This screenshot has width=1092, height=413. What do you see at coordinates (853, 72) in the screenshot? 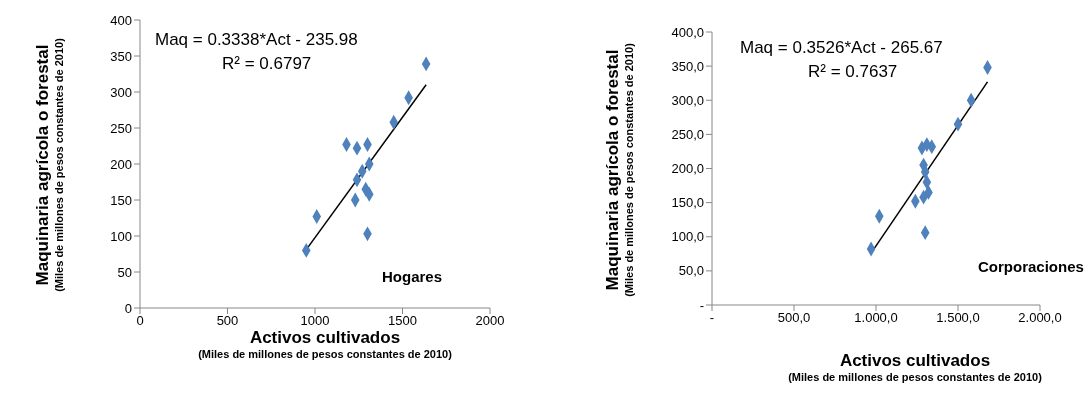
I see `annotation: R² = 0.7637` at bounding box center [853, 72].